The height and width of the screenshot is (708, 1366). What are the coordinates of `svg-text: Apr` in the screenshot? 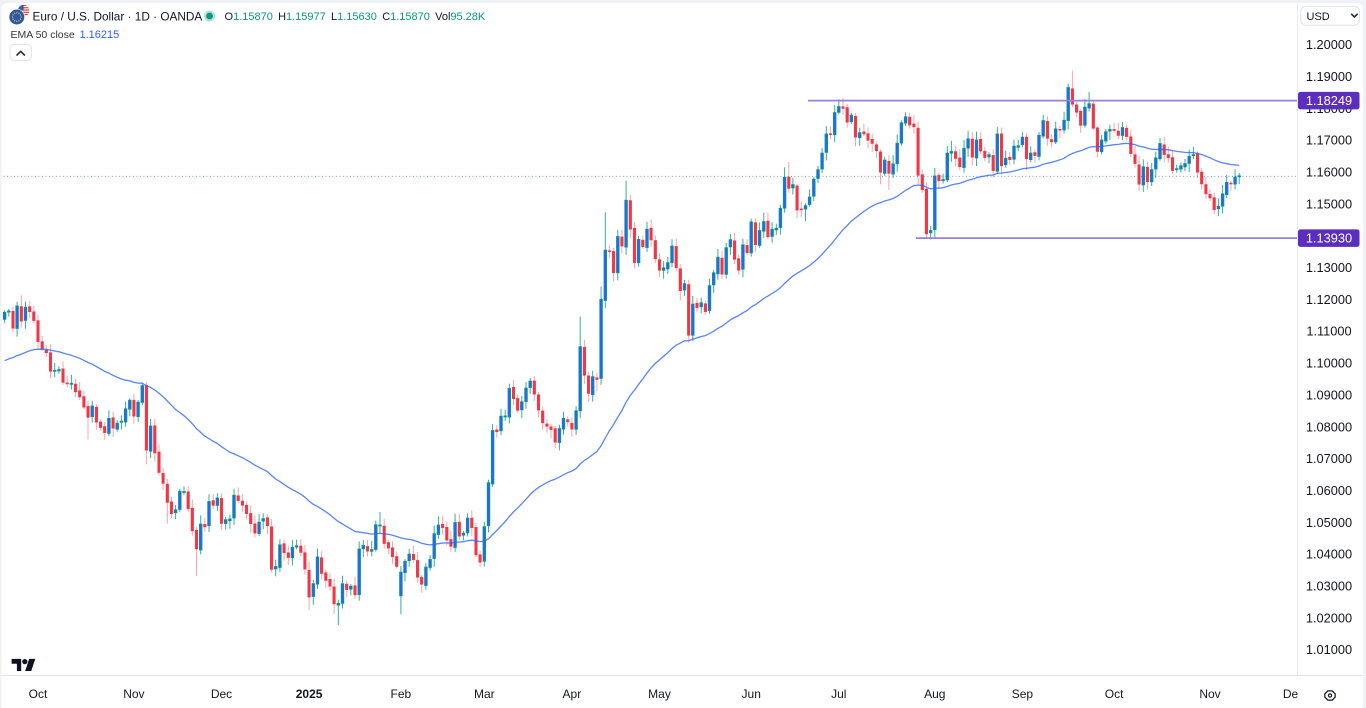 It's located at (572, 694).